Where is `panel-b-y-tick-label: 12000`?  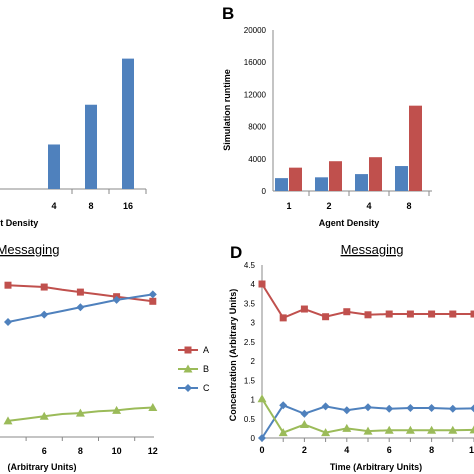
panel-b-y-tick-label: 12000 is located at coordinates (255, 94).